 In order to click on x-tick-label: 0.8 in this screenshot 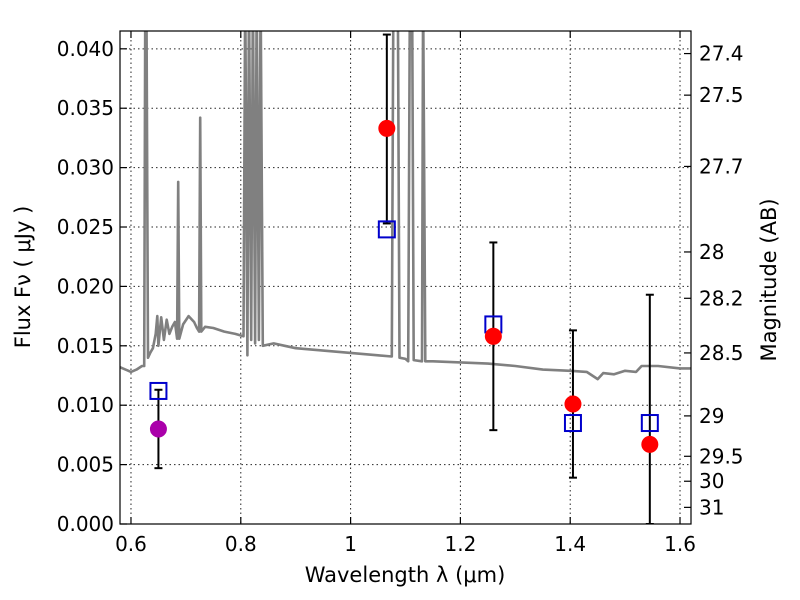, I will do `click(241, 544)`.